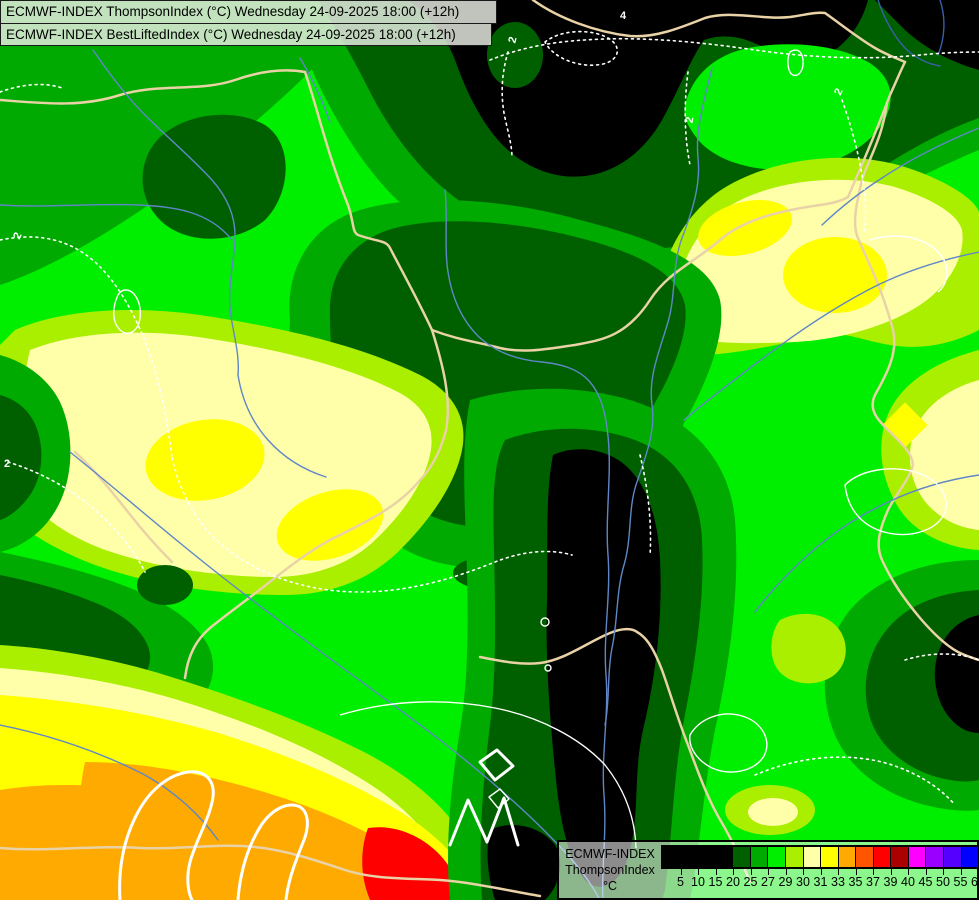 Image resolution: width=979 pixels, height=900 pixels. Describe the element at coordinates (610, 886) in the screenshot. I see `legend-unit: °C` at that location.